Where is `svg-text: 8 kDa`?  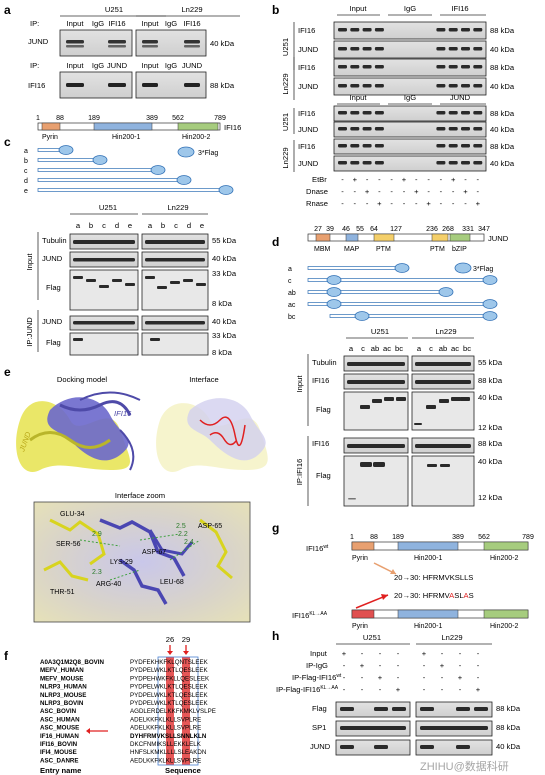 svg-text: 8 kDa is located at coordinates (222, 303).